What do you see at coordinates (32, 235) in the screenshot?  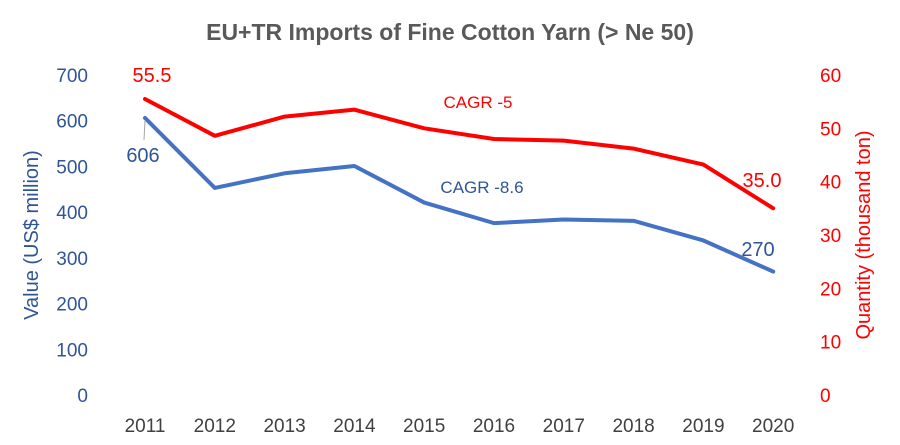 I see `y-left-axis-title: Value (US$ million)` at bounding box center [32, 235].